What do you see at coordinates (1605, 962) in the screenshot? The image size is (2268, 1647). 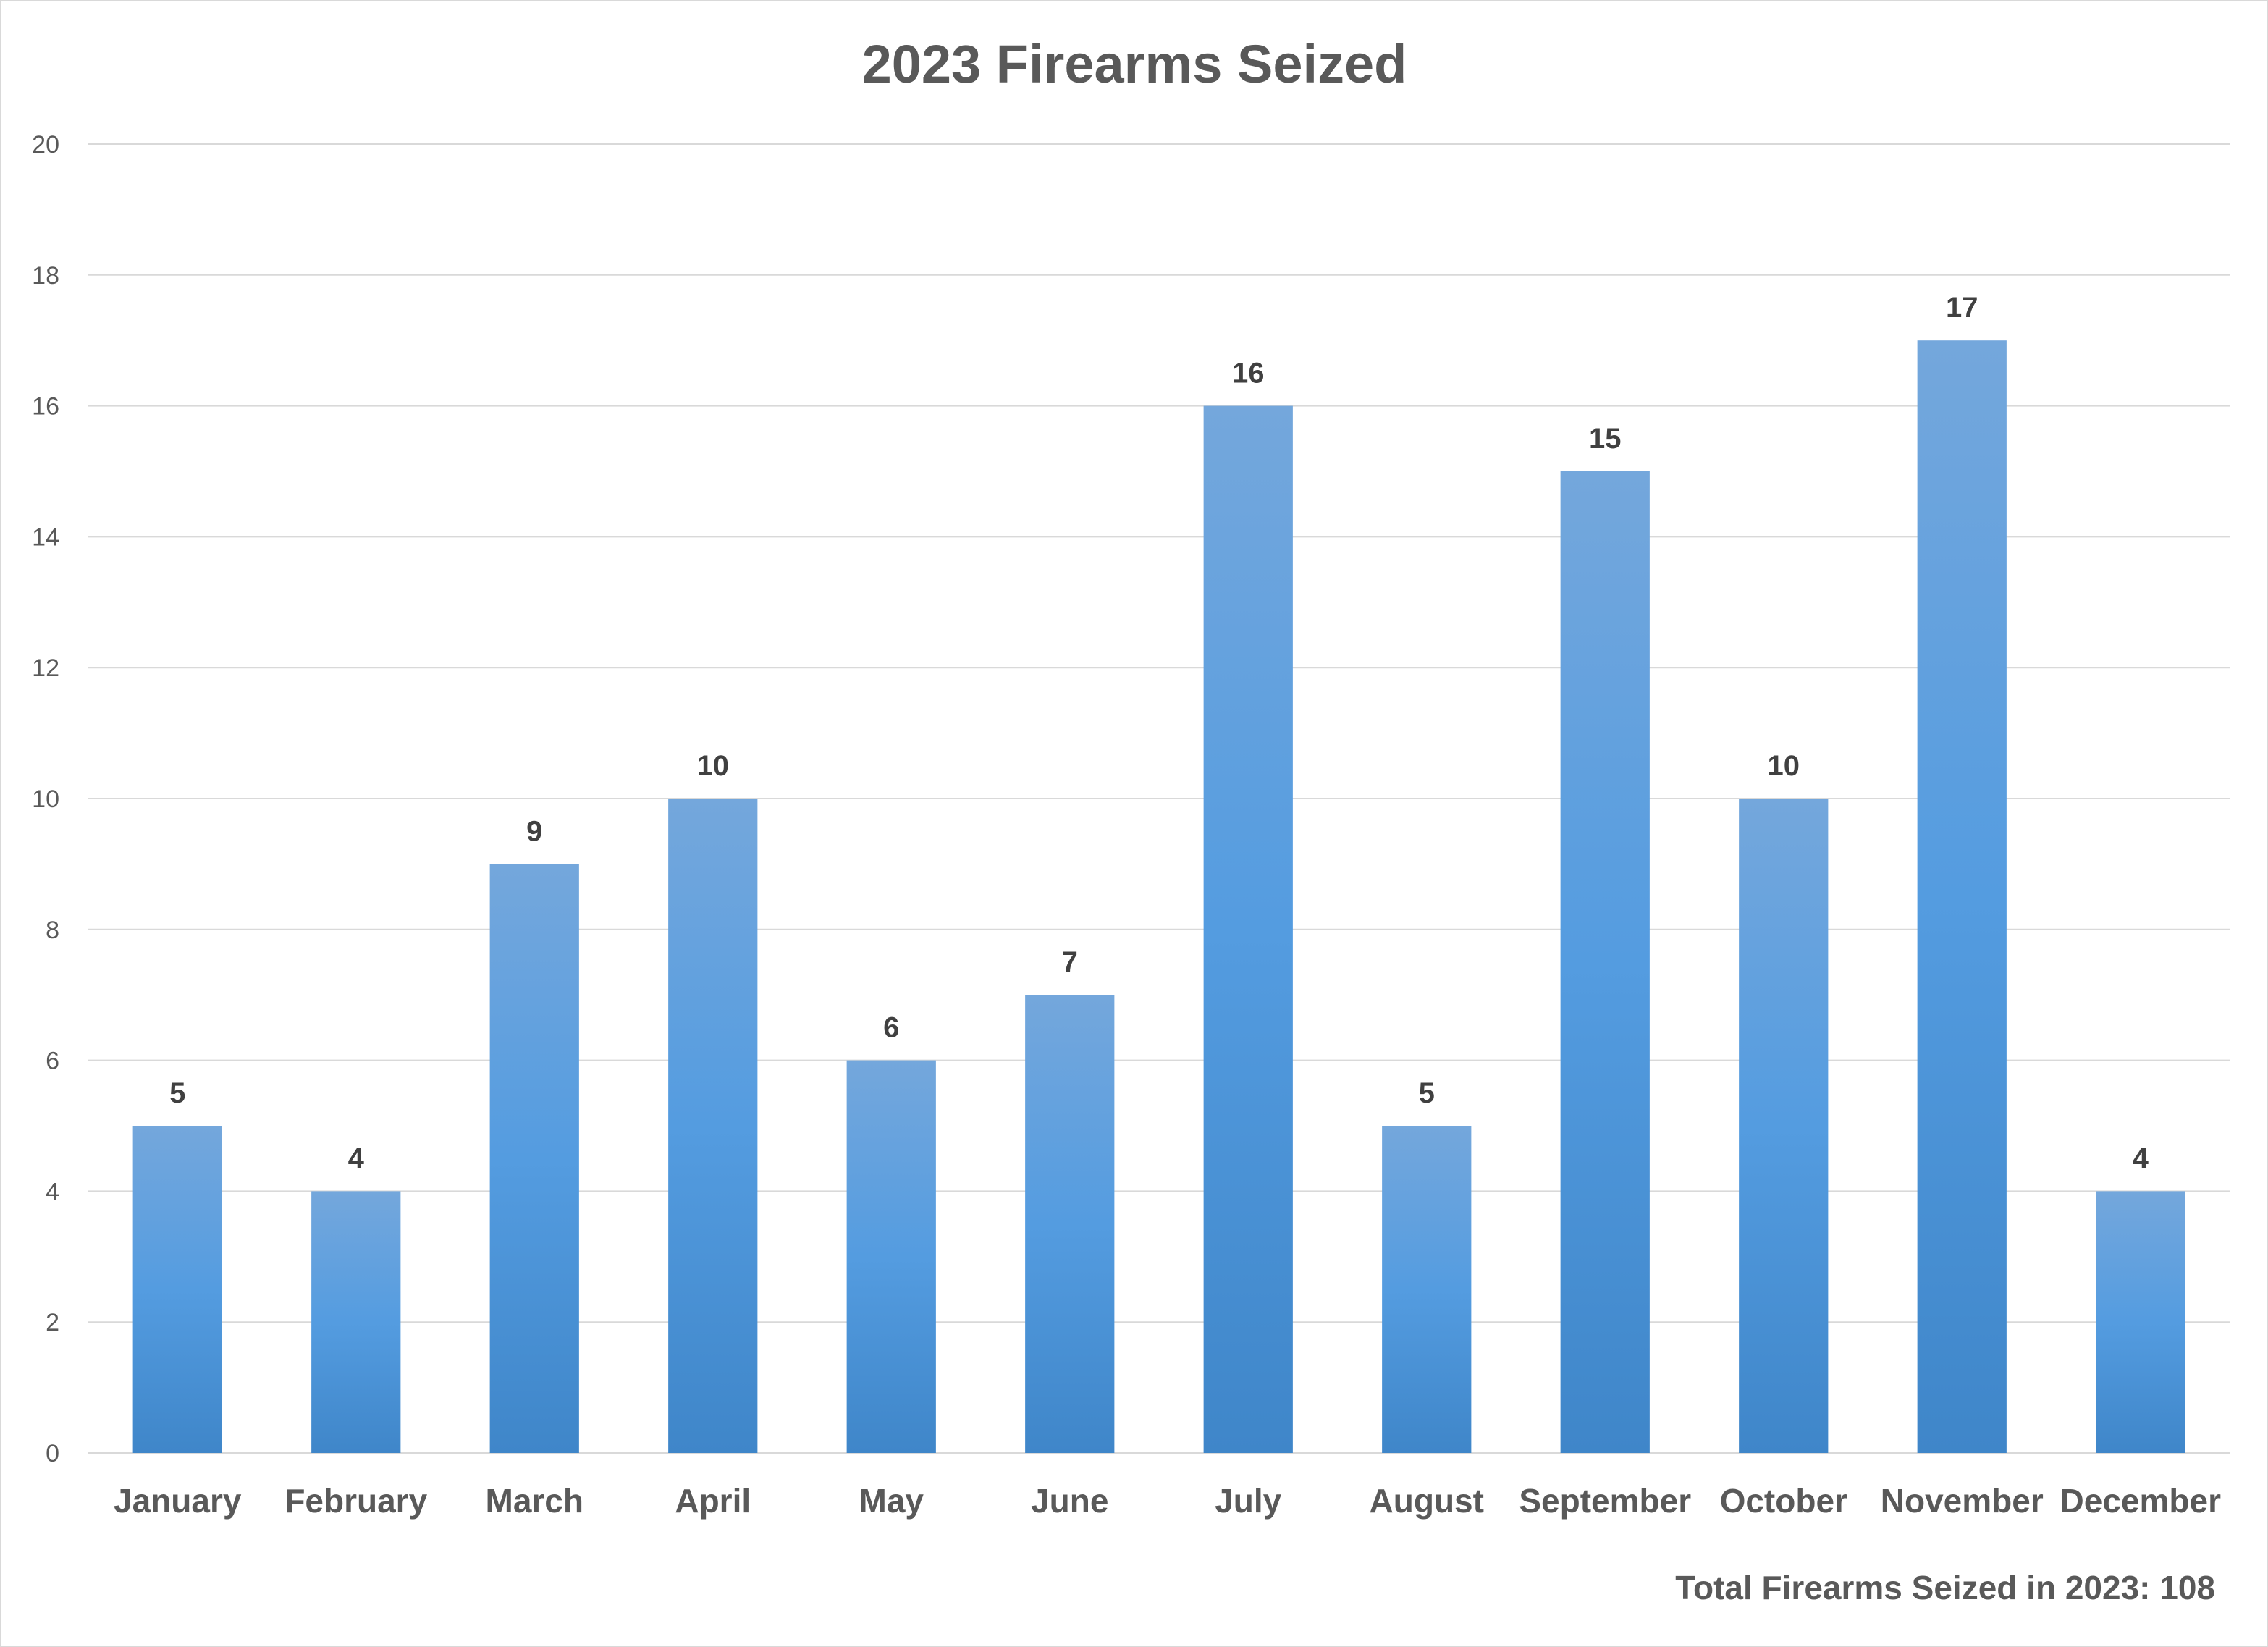 I see `bar-september` at bounding box center [1605, 962].